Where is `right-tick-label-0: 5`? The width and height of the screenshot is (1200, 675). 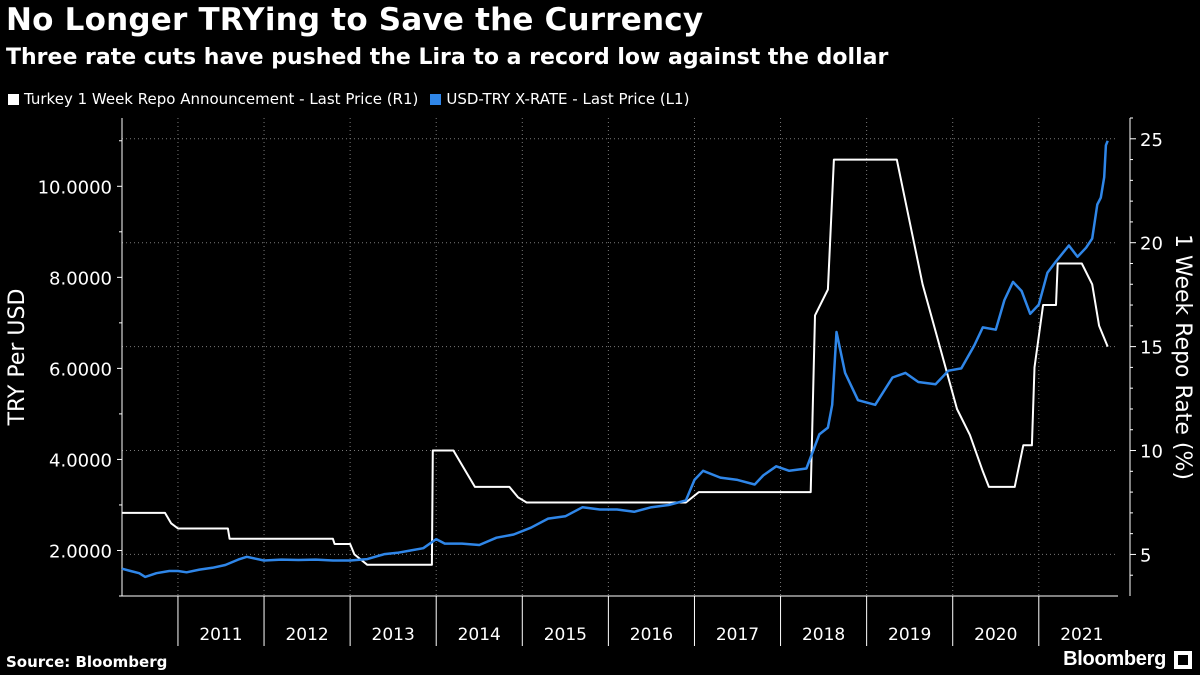
right-tick-label-0: 5 is located at coordinates (1145, 555).